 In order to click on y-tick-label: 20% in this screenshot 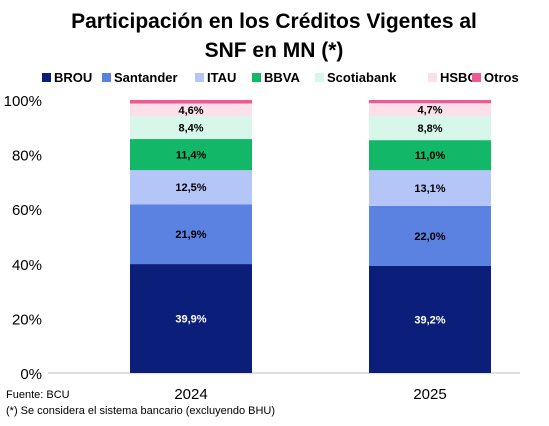, I will do `click(27, 319)`.